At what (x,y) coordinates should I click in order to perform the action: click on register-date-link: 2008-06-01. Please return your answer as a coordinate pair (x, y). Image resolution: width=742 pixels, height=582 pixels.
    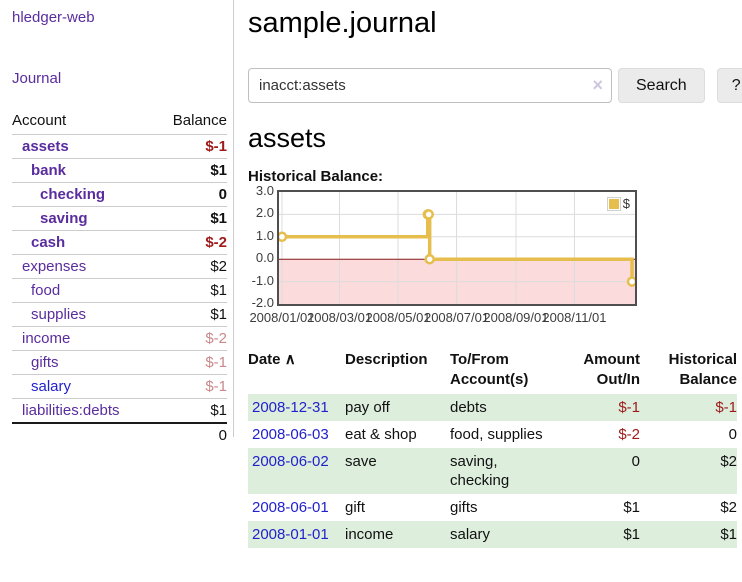
    Looking at the image, I should click on (290, 507).